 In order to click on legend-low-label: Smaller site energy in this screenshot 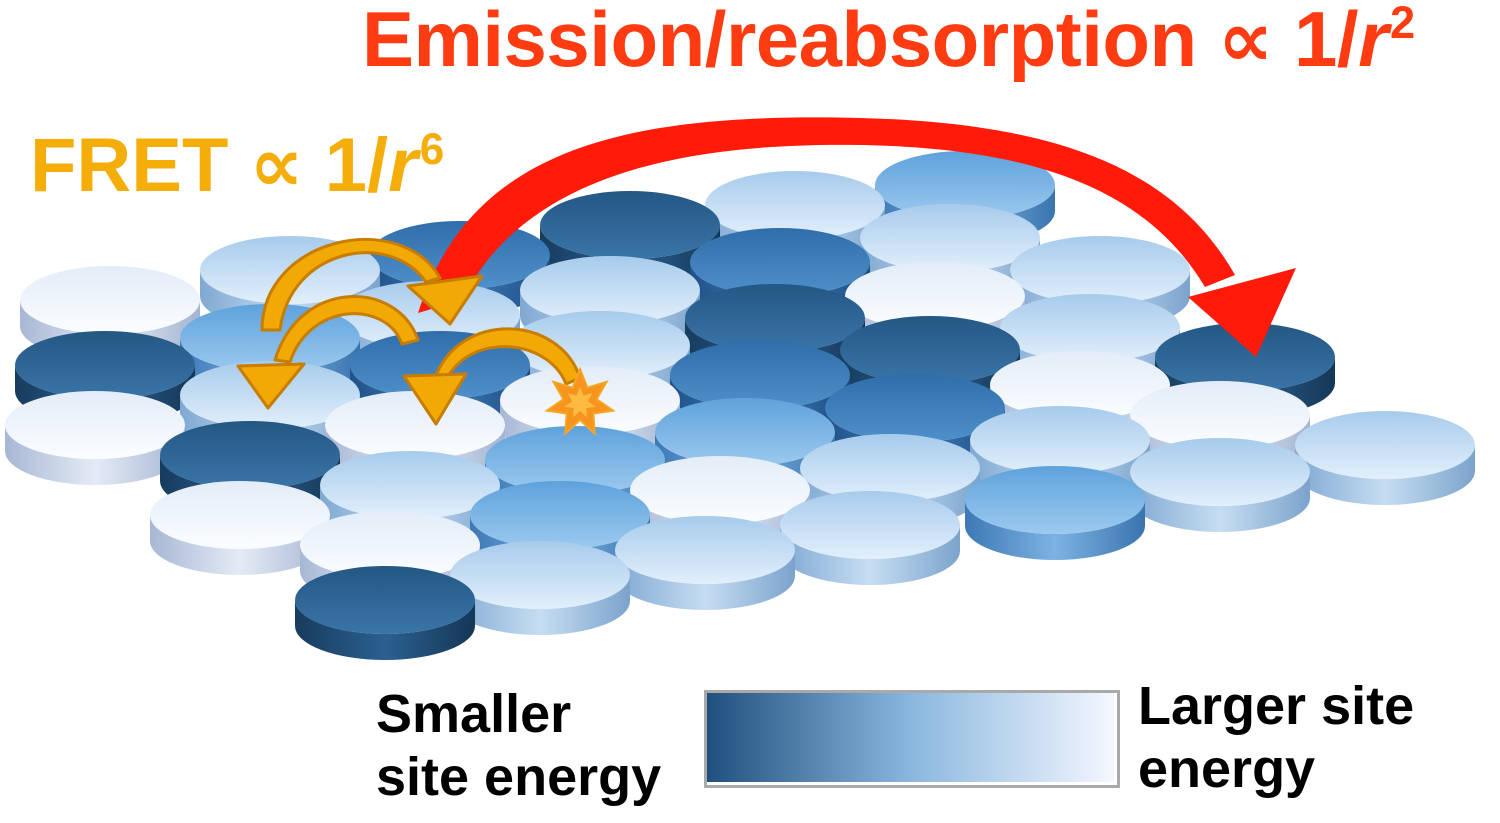, I will do `click(518, 746)`.